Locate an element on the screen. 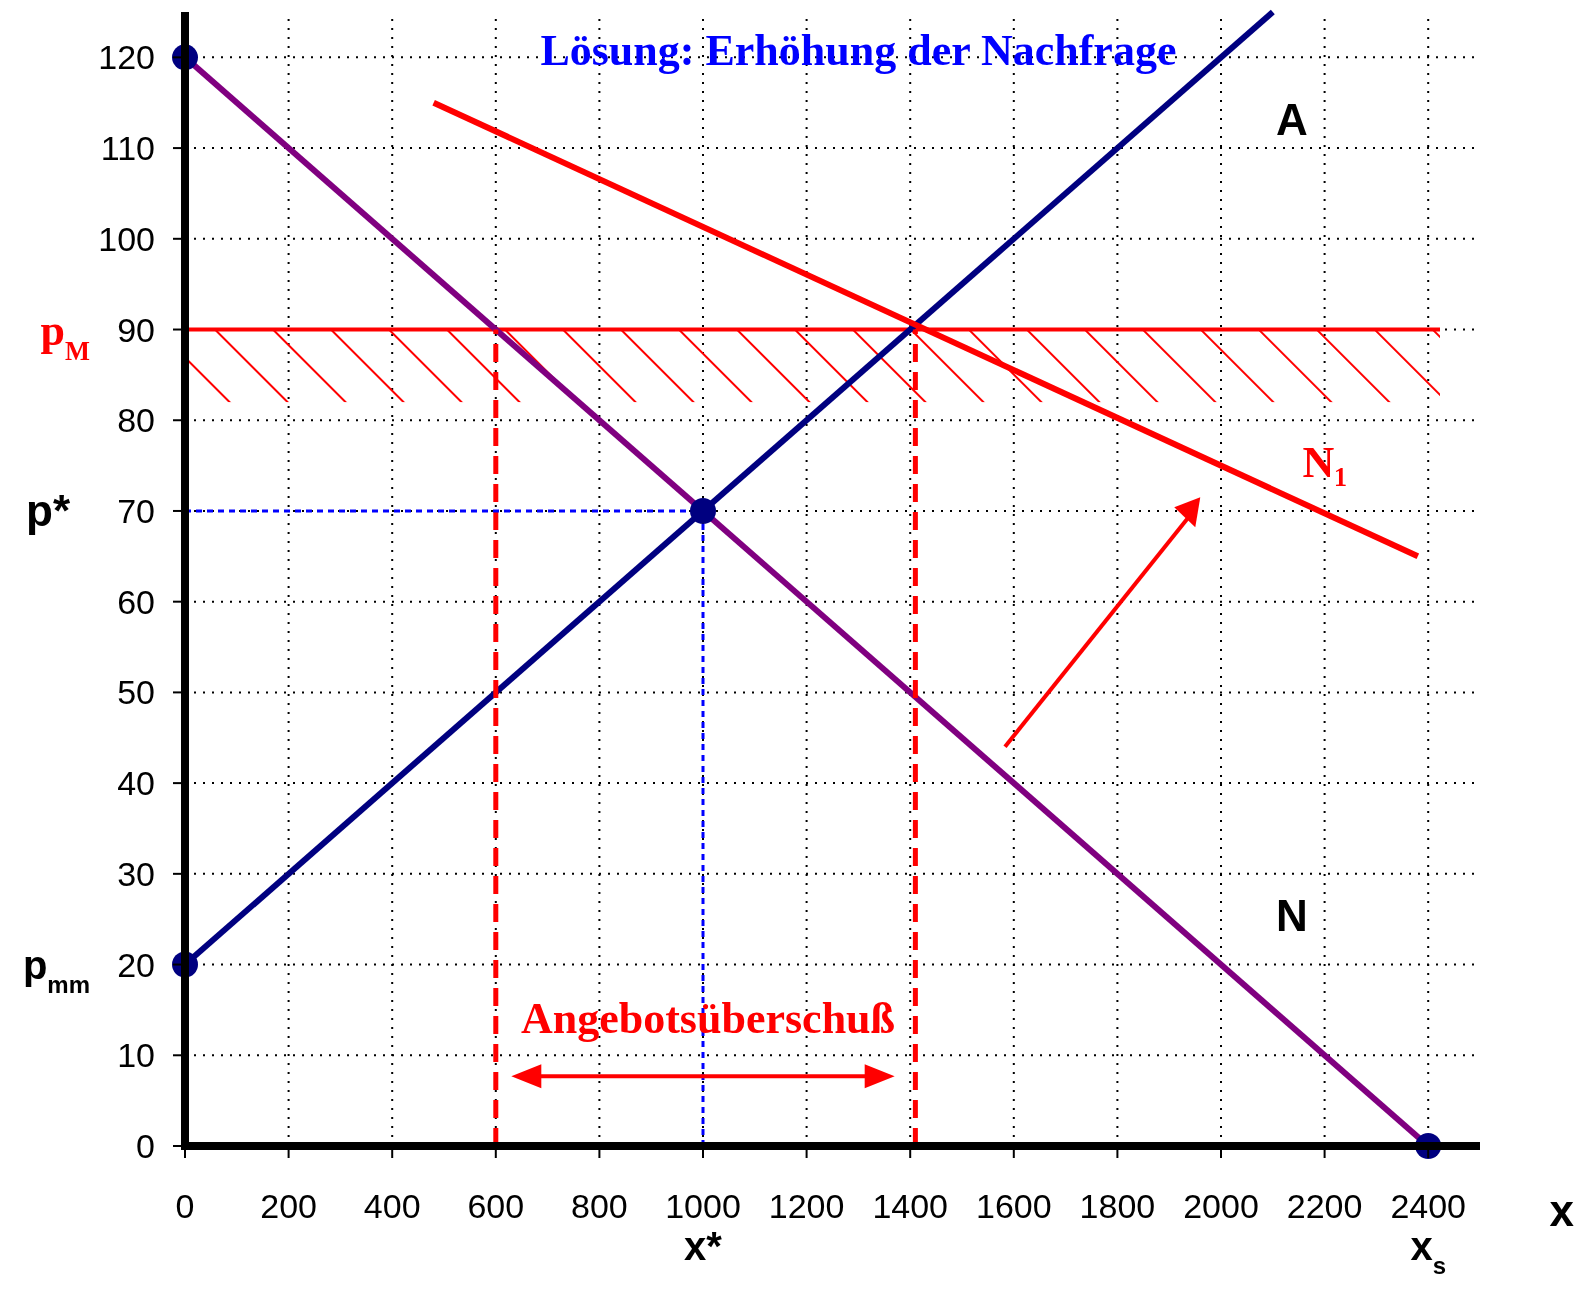 The height and width of the screenshot is (1289, 1582). y-tick-label: 60 is located at coordinates (136, 601).